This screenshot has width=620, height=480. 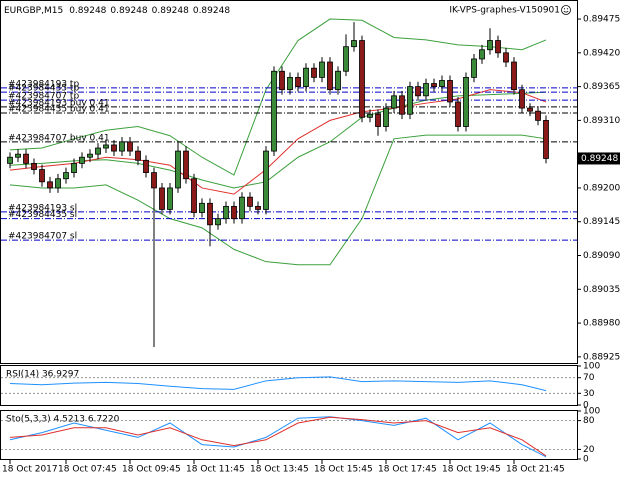 What do you see at coordinates (33, 11) in the screenshot?
I see `symbol: EURGBP,M15` at bounding box center [33, 11].